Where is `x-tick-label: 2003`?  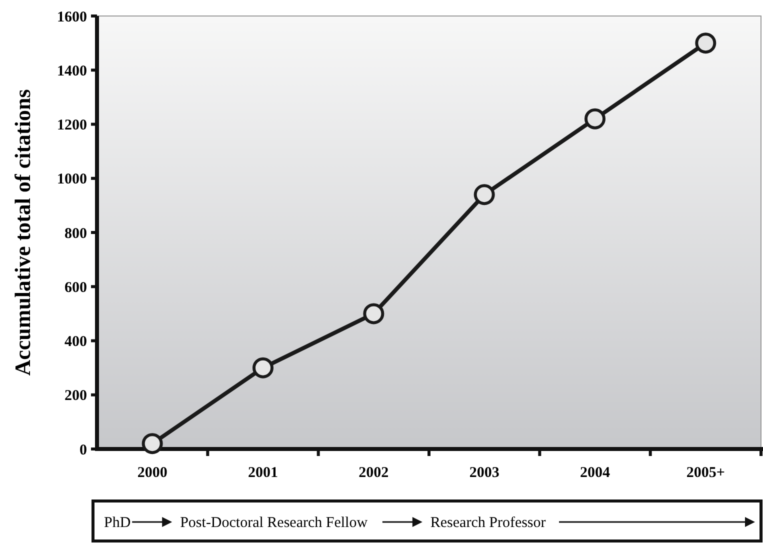 x-tick-label: 2003 is located at coordinates (484, 473).